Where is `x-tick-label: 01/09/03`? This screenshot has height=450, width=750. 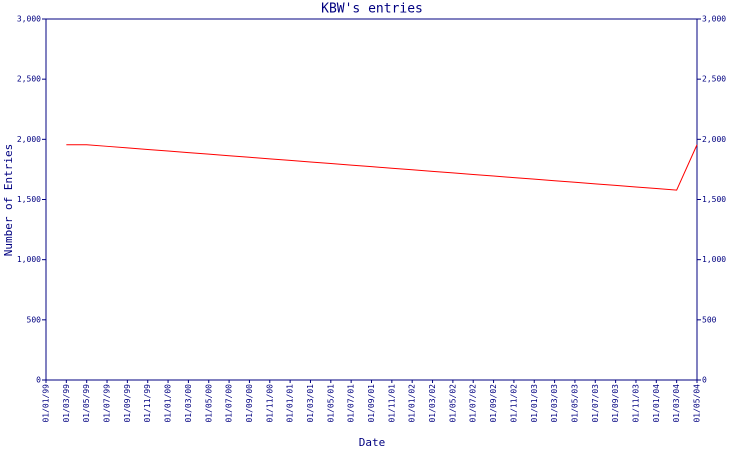
x-tick-label: 01/09/03 is located at coordinates (615, 403).